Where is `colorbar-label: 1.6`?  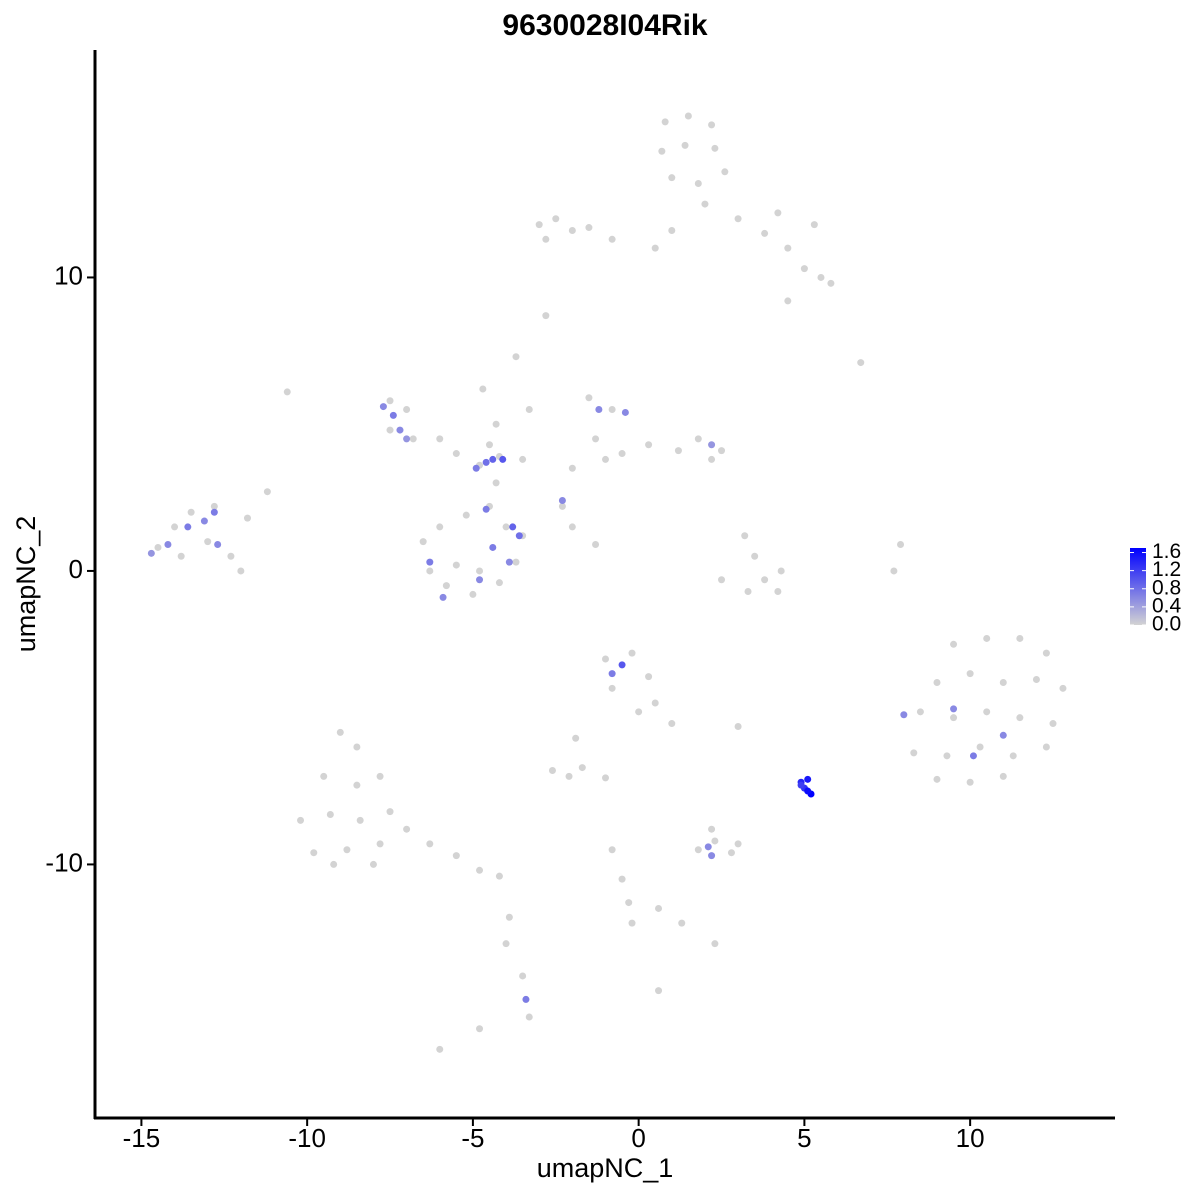
colorbar-label: 1.6 is located at coordinates (1166, 551).